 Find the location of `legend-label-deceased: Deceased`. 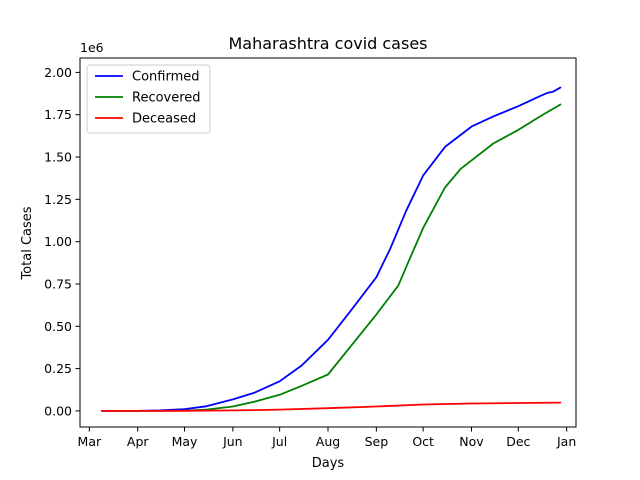

legend-label-deceased: Deceased is located at coordinates (164, 119).